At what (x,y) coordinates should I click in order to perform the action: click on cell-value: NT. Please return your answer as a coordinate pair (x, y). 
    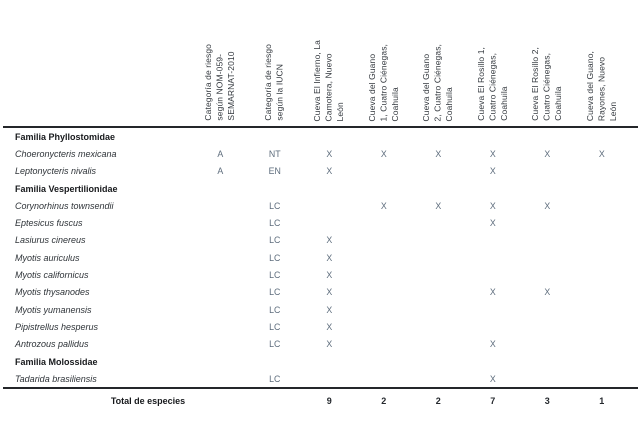
    Looking at the image, I should click on (274, 153).